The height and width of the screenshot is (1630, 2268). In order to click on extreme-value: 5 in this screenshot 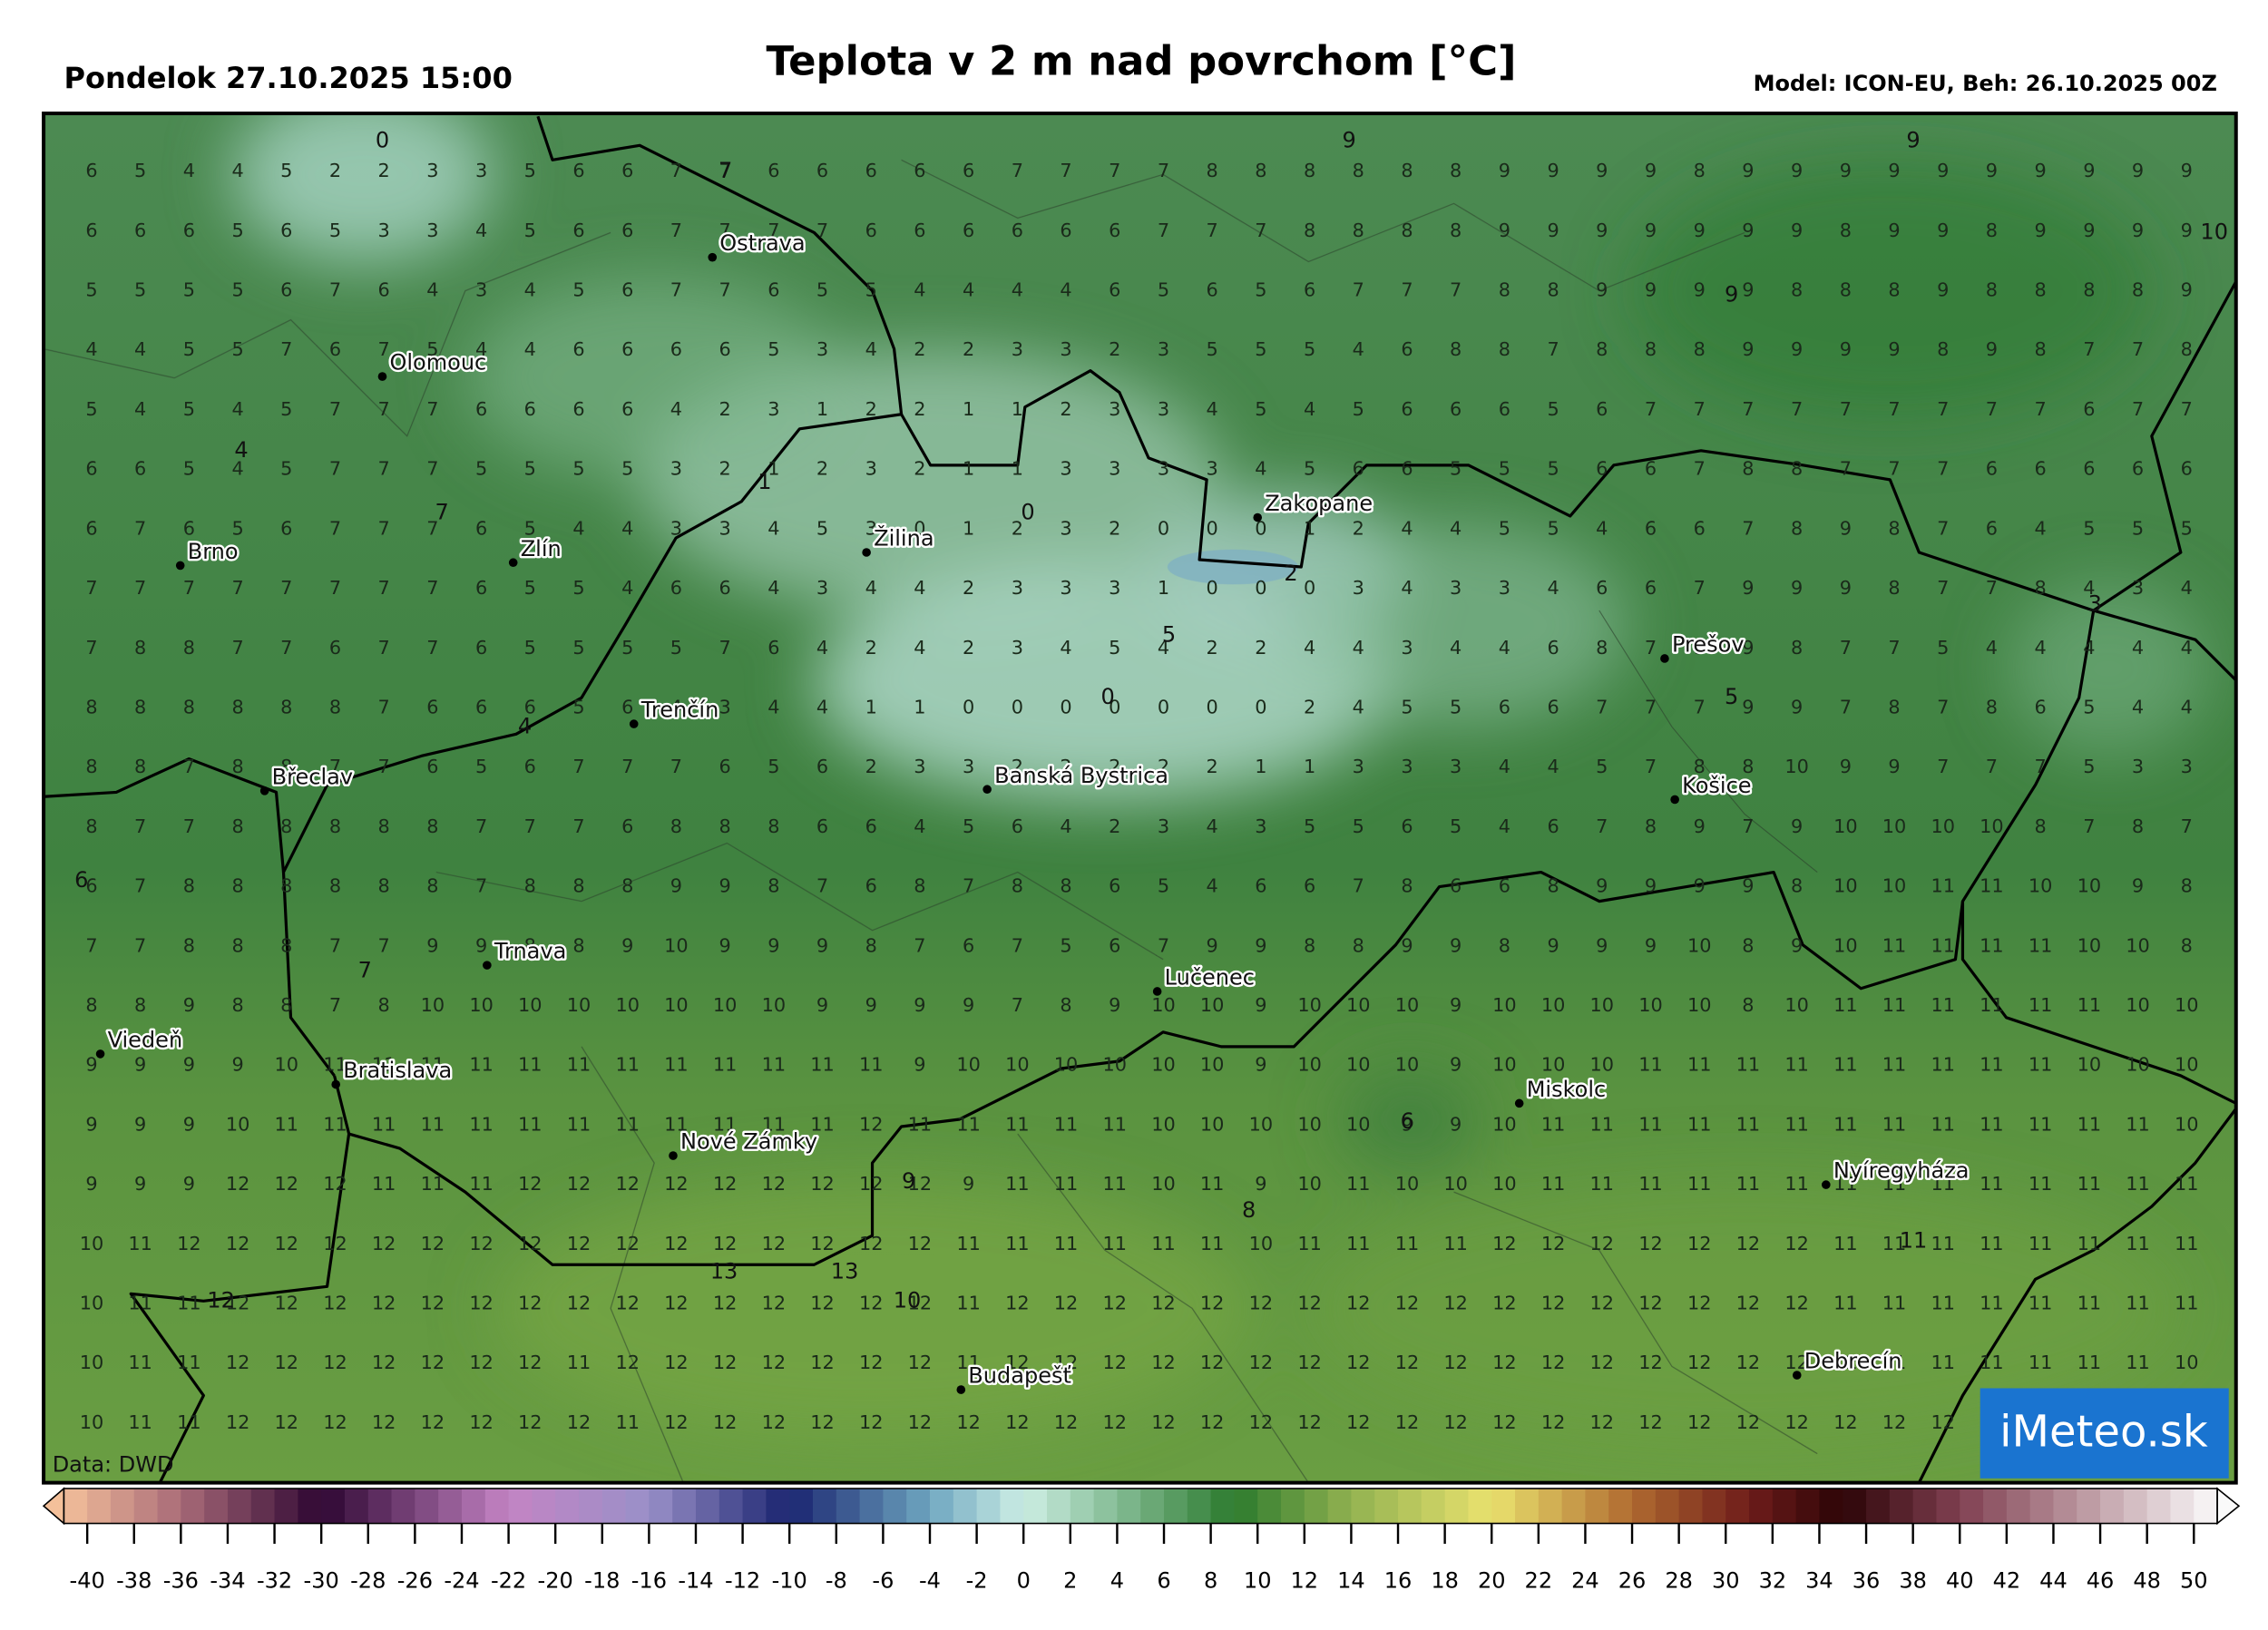, I will do `click(1732, 696)`.